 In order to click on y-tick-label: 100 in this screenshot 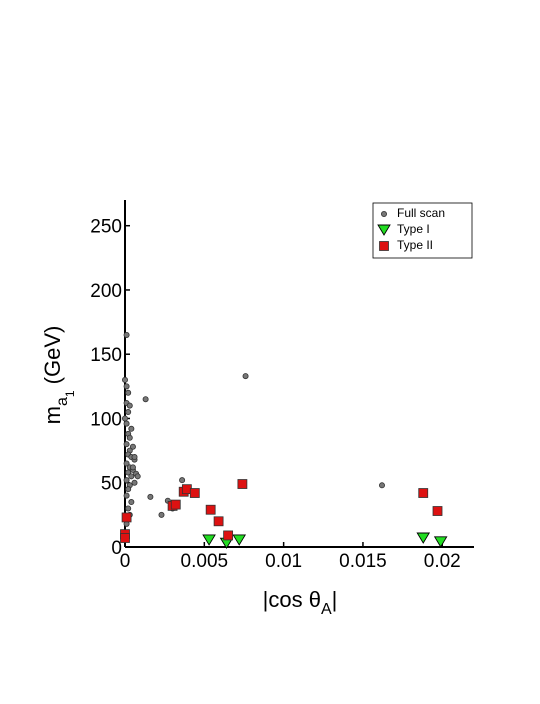, I will do `click(106, 419)`.